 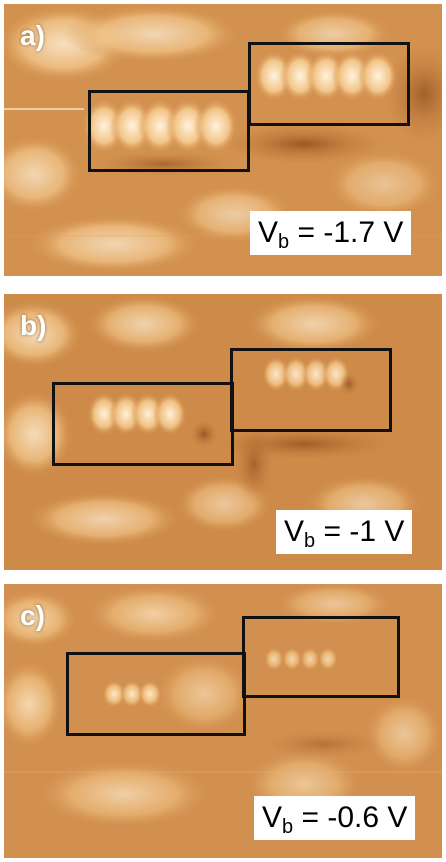 I want to click on bias-voltage-label-a: Vb = -1.7 V, so click(x=331, y=233).